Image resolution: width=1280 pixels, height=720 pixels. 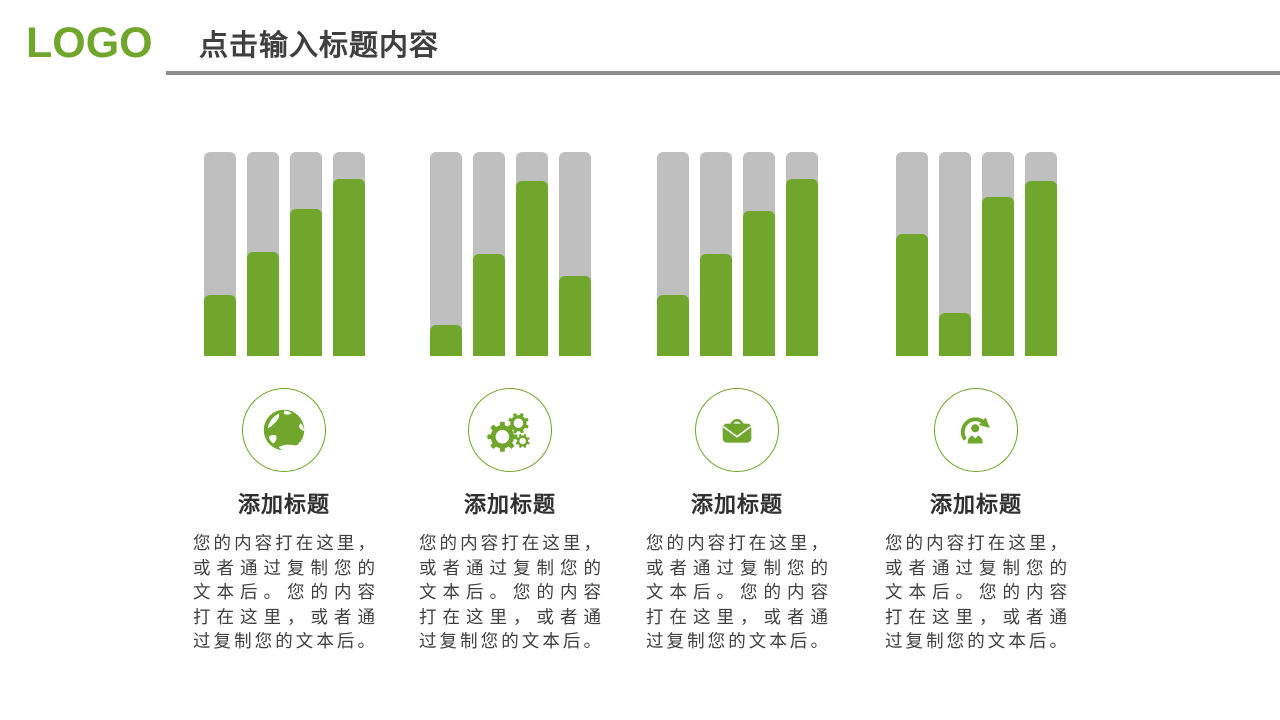 I want to click on person-arrow-icon, so click(x=976, y=430).